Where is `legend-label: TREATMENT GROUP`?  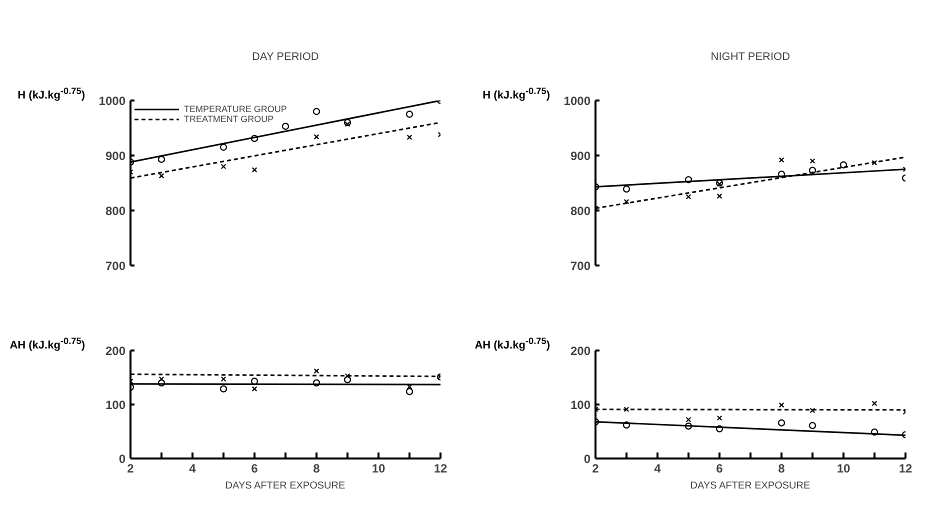
legend-label: TREATMENT GROUP is located at coordinates (229, 119).